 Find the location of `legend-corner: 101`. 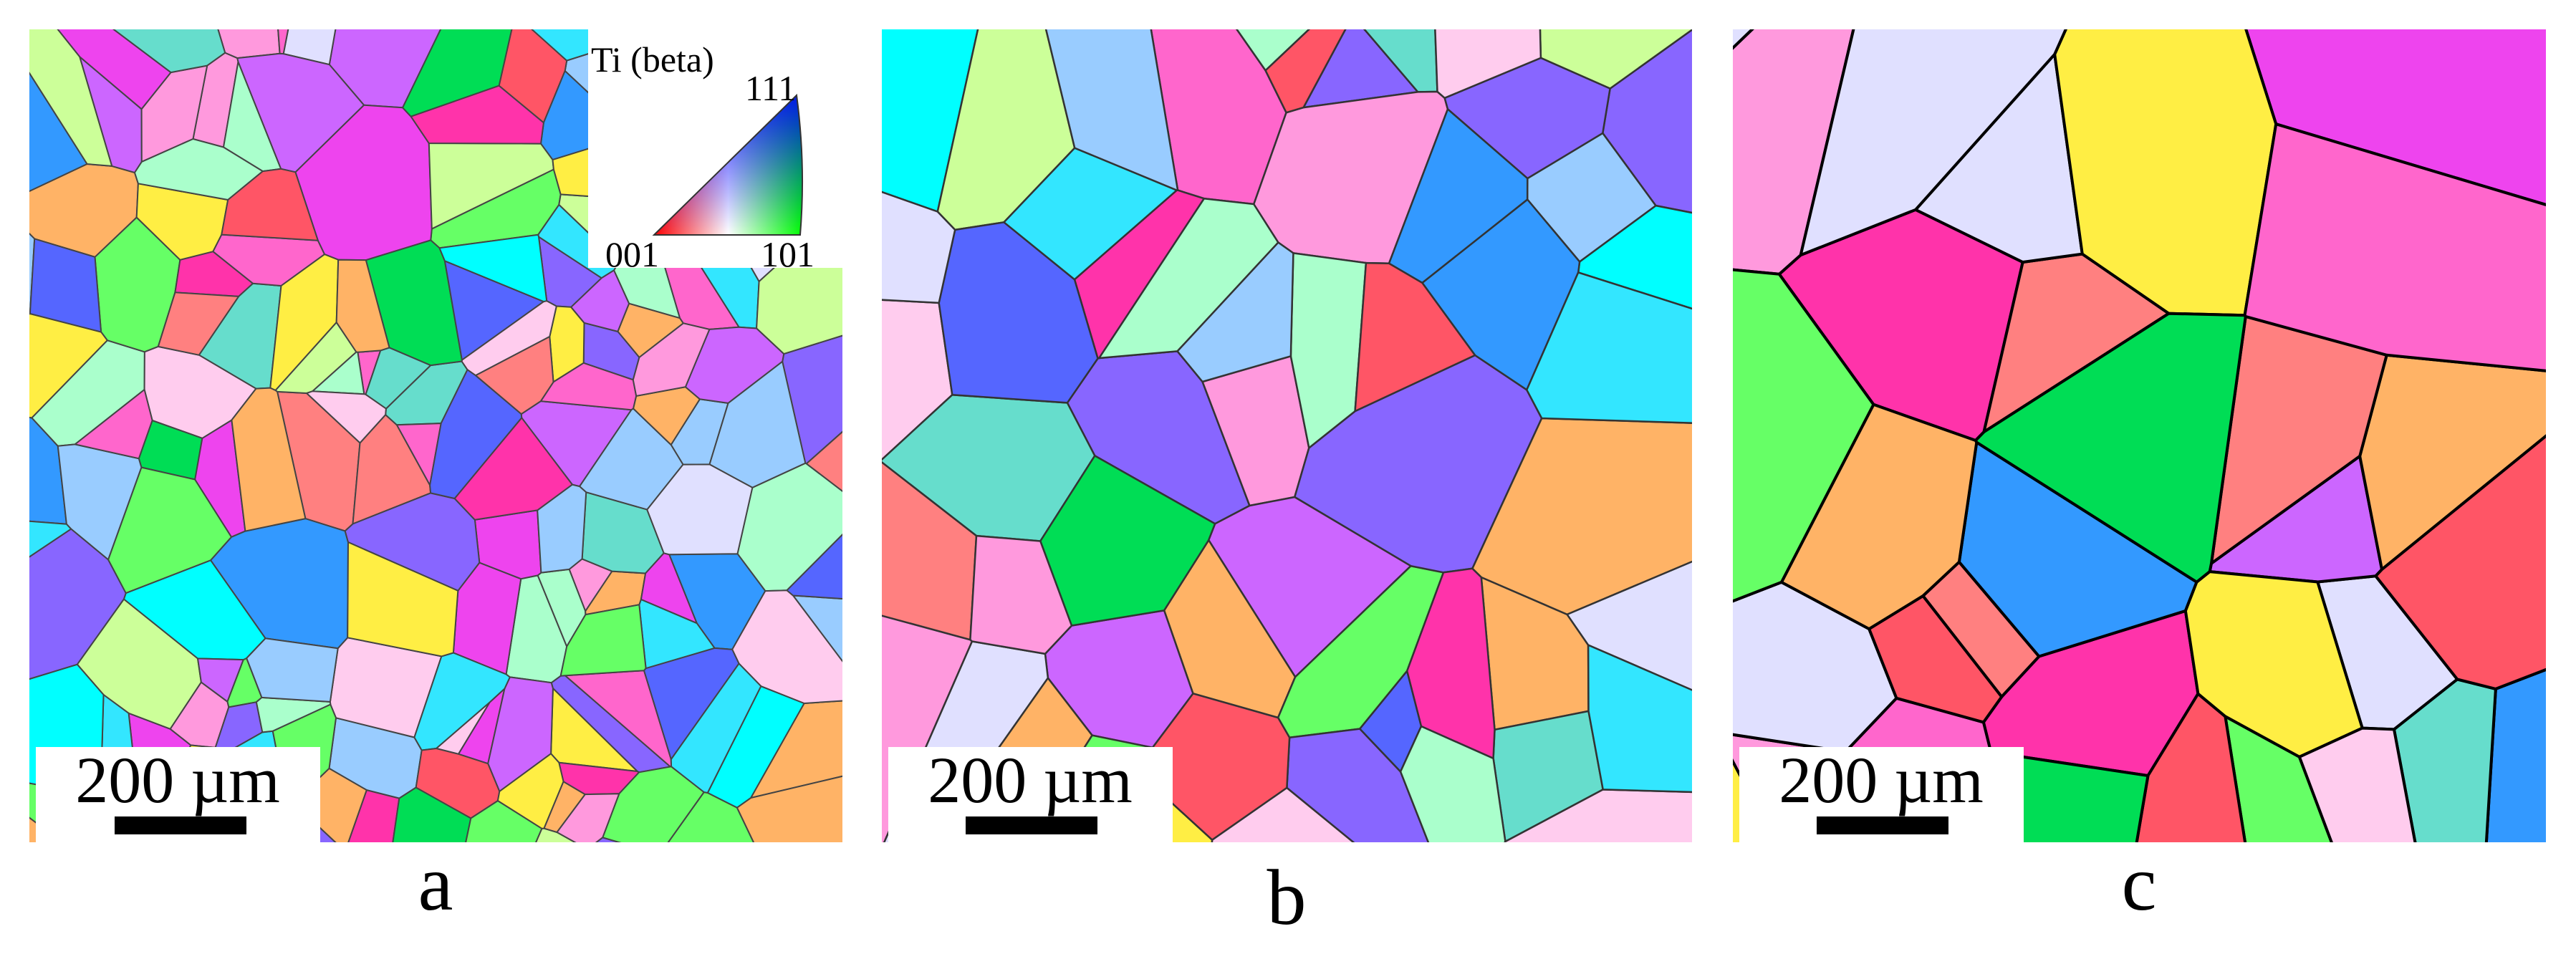

legend-corner: 101 is located at coordinates (788, 254).